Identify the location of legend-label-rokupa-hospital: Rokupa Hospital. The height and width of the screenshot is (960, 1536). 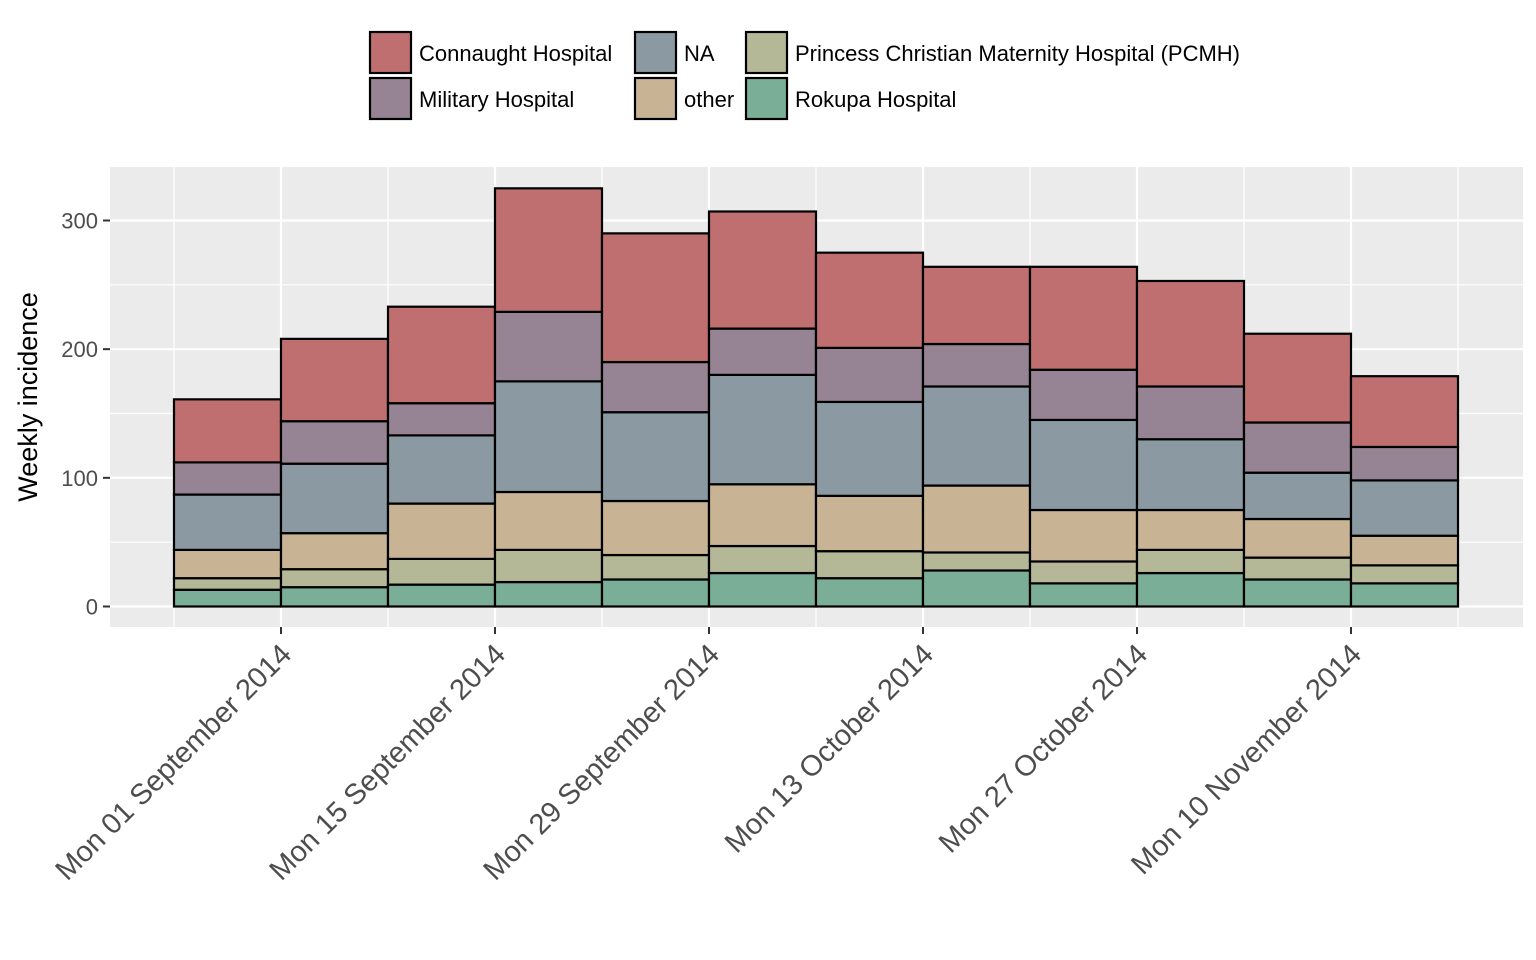
(875, 99).